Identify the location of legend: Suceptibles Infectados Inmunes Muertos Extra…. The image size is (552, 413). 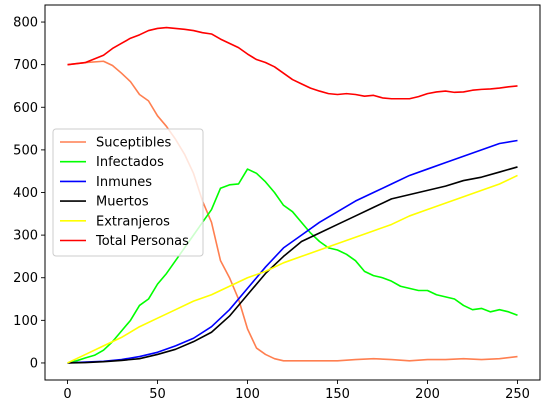
(128, 192).